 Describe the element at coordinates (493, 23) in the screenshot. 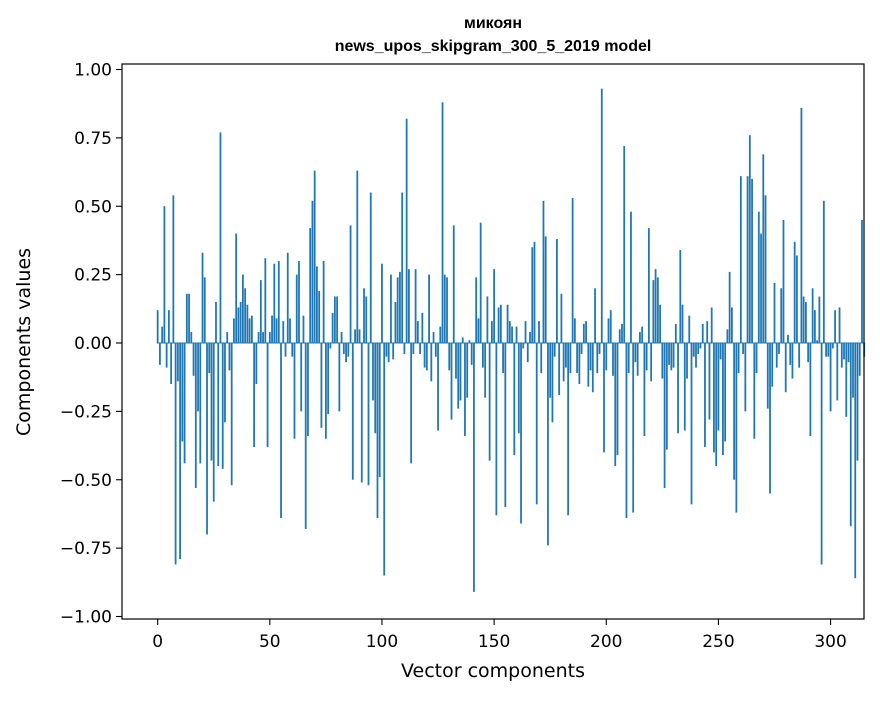

I see `chart-title: микоян` at that location.